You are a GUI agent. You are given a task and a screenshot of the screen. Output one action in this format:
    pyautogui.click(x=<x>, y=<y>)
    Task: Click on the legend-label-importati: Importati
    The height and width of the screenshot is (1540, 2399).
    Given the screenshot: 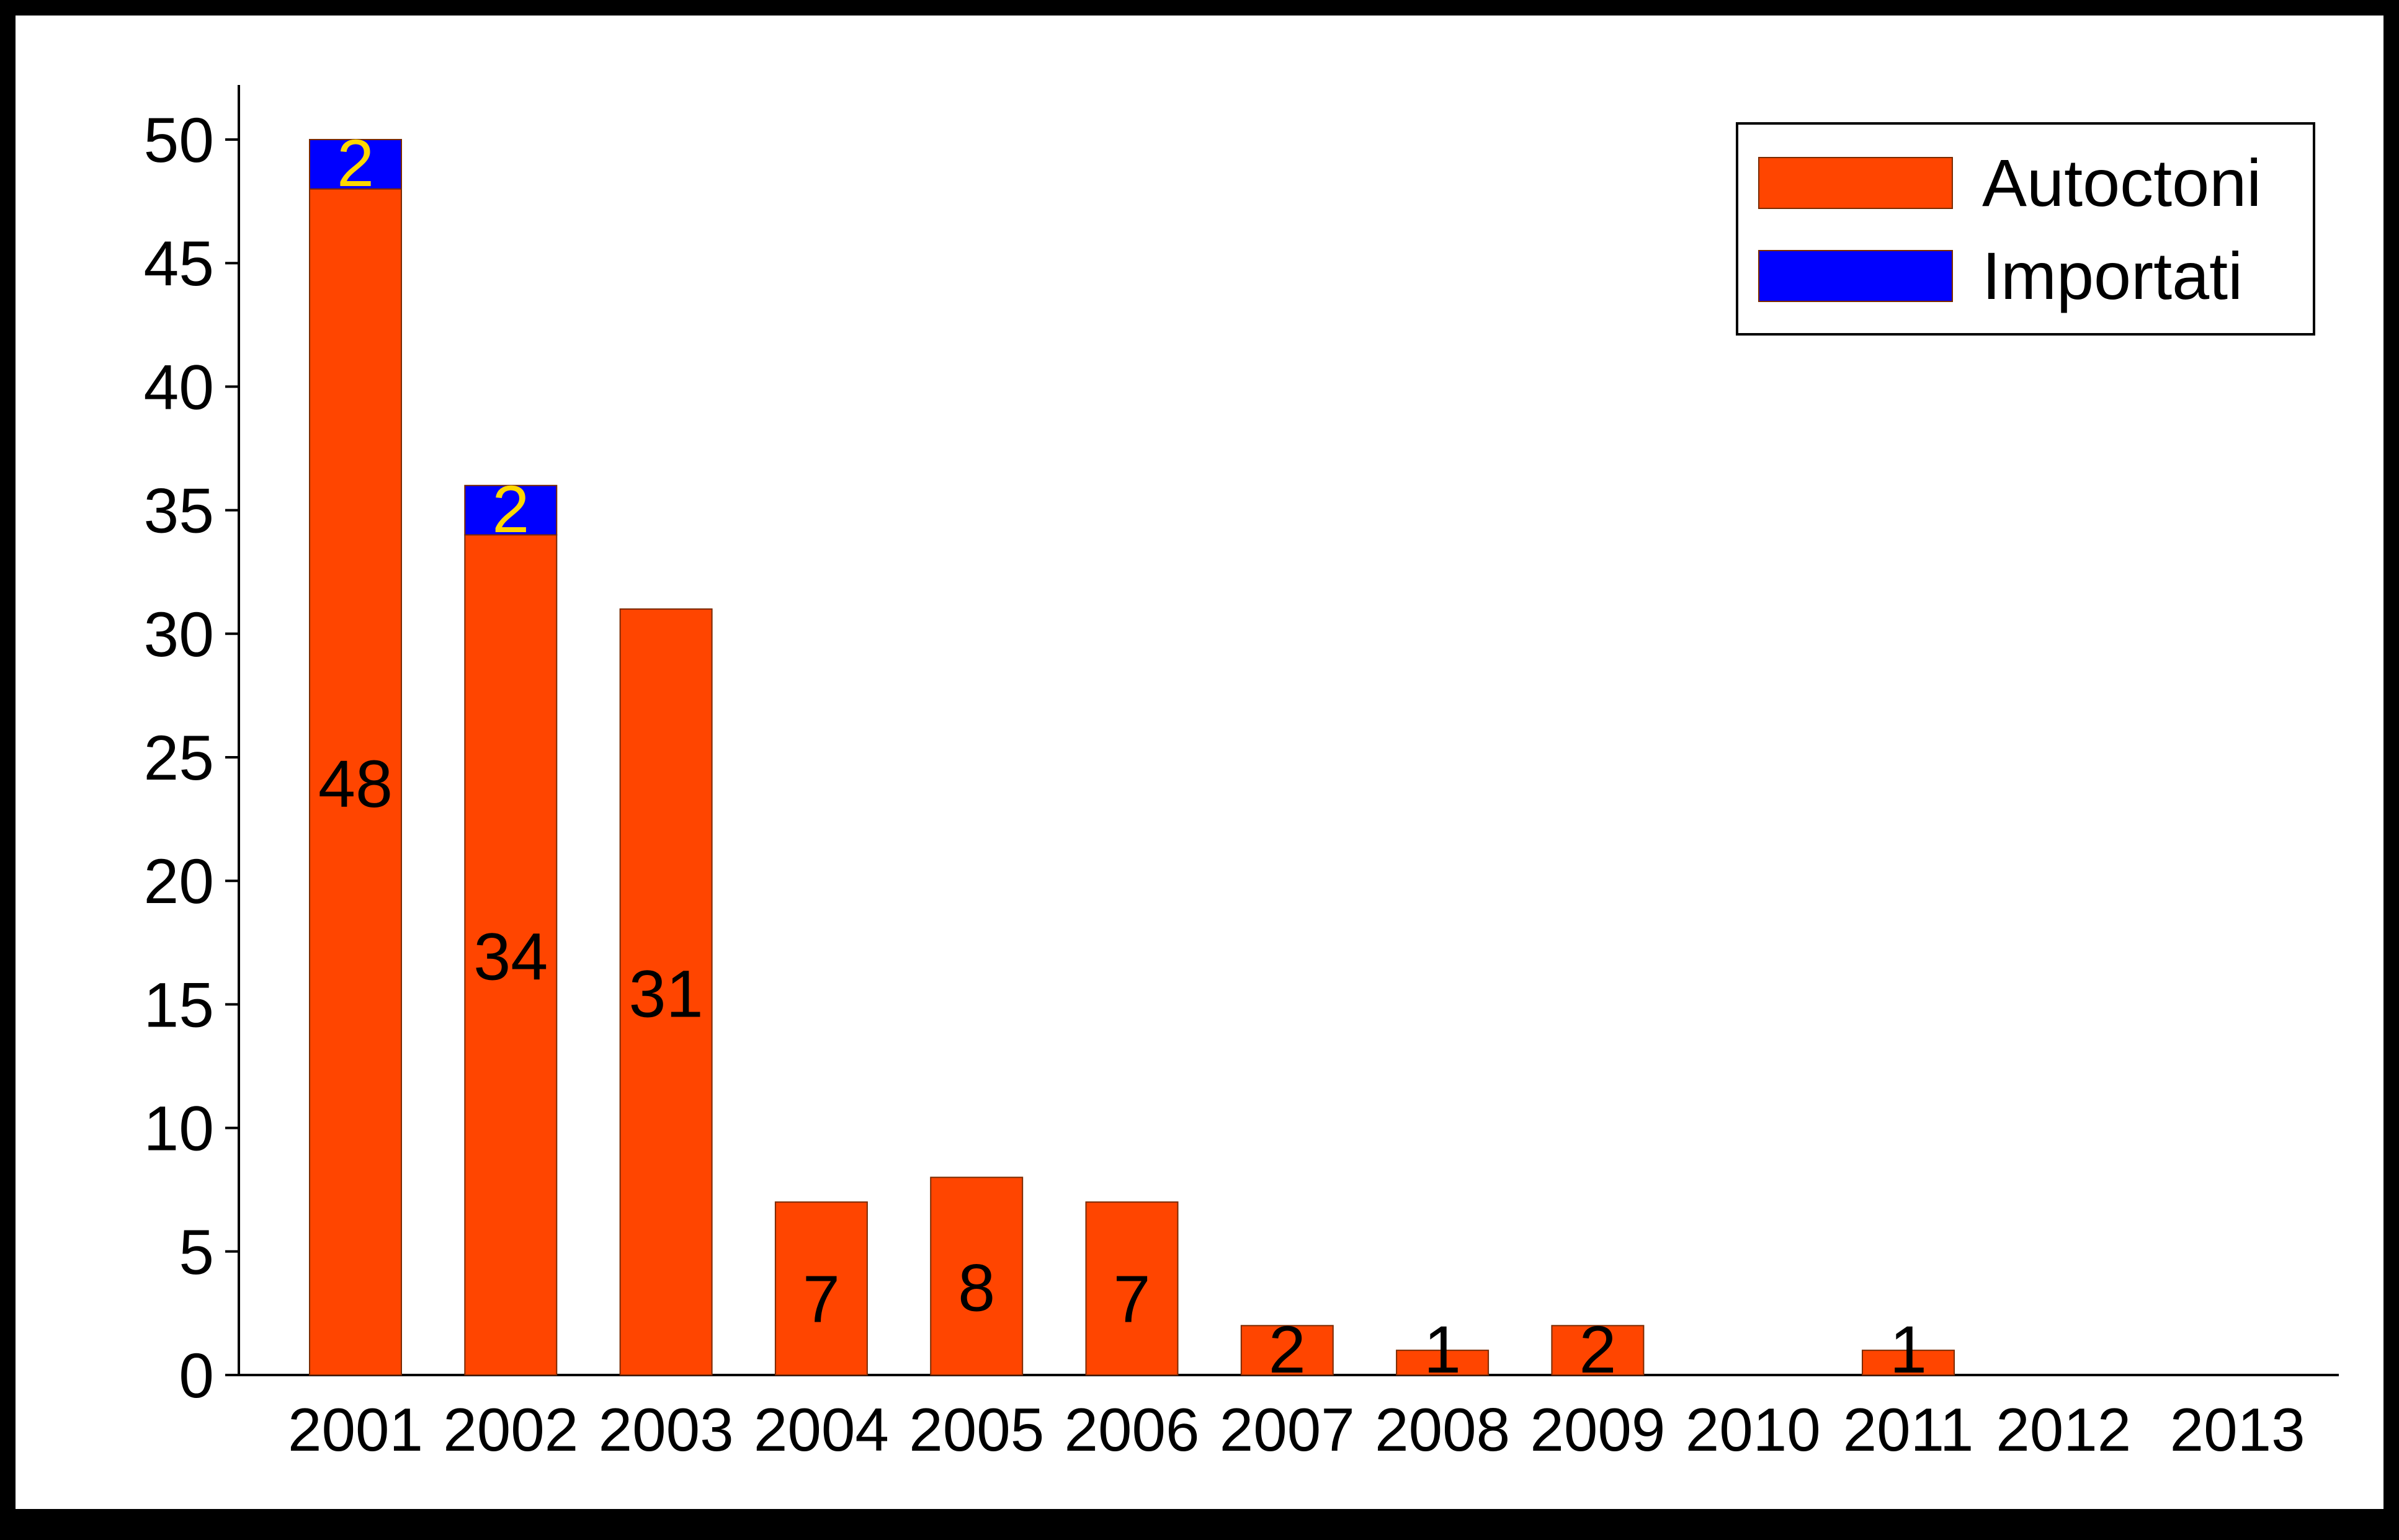 What is the action you would take?
    pyautogui.click(x=2112, y=275)
    